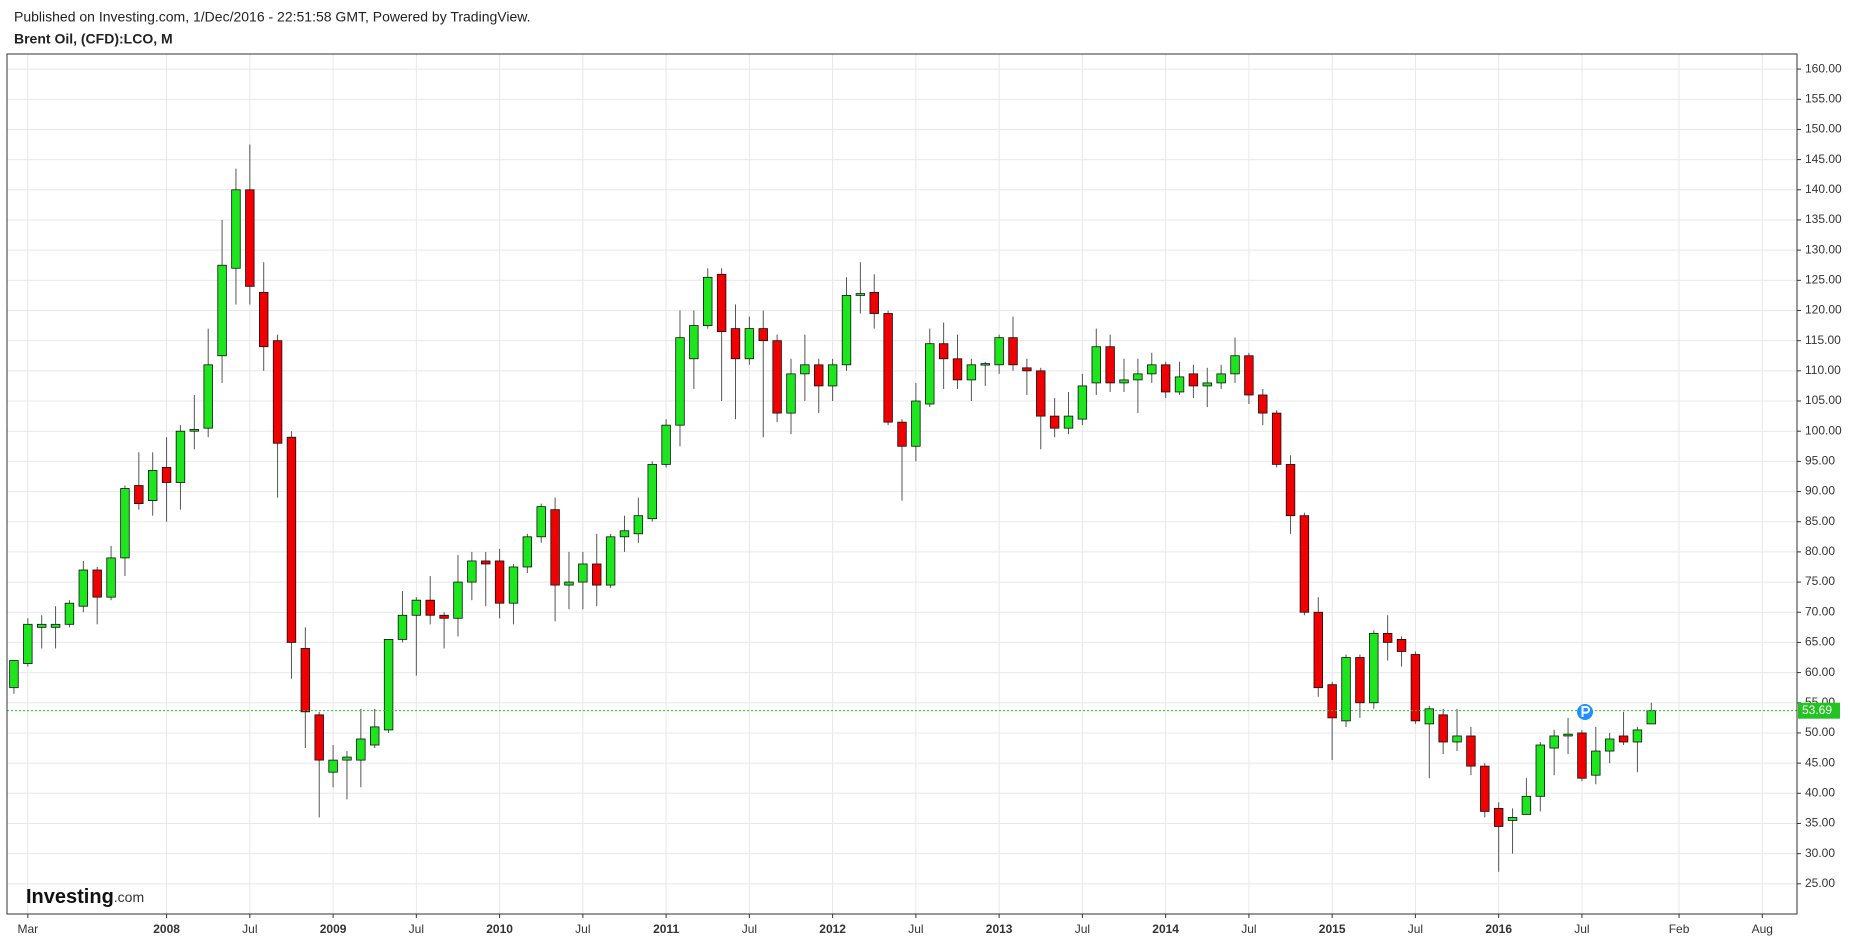 This screenshot has height=941, width=1851. What do you see at coordinates (1823, 159) in the screenshot?
I see `y-tick-label: 145.00` at bounding box center [1823, 159].